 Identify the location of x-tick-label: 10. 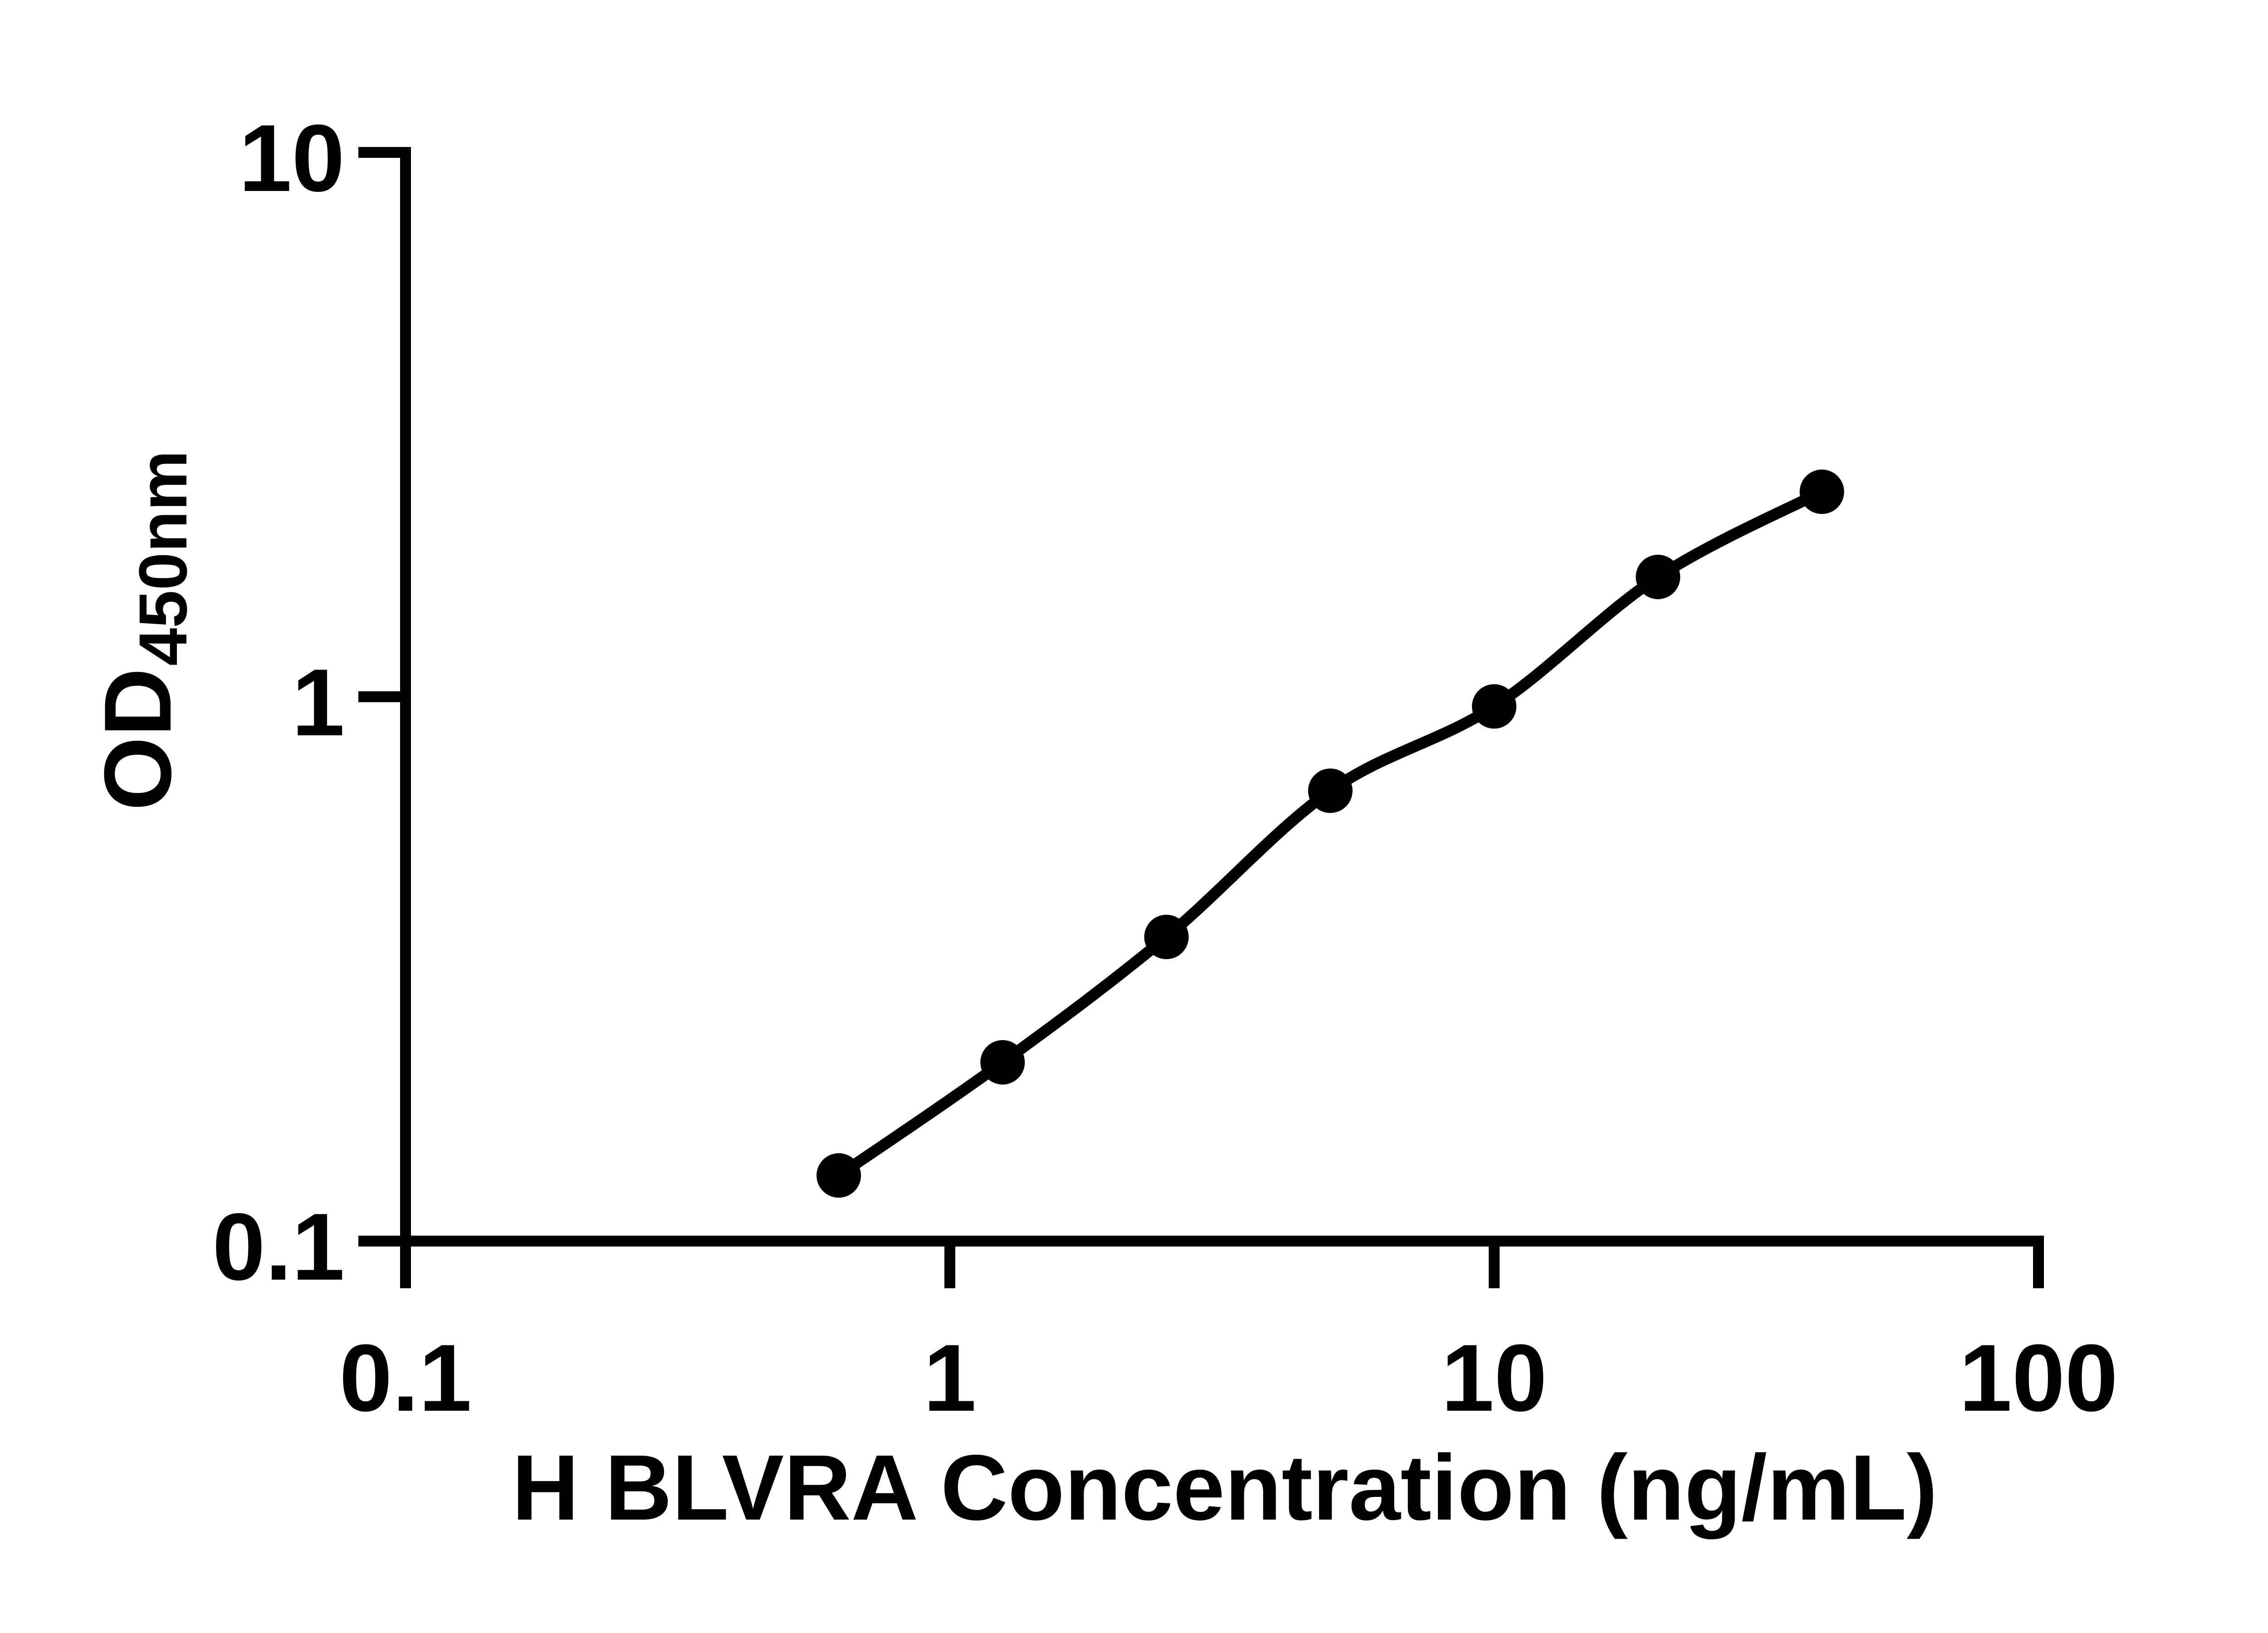
(1494, 1378).